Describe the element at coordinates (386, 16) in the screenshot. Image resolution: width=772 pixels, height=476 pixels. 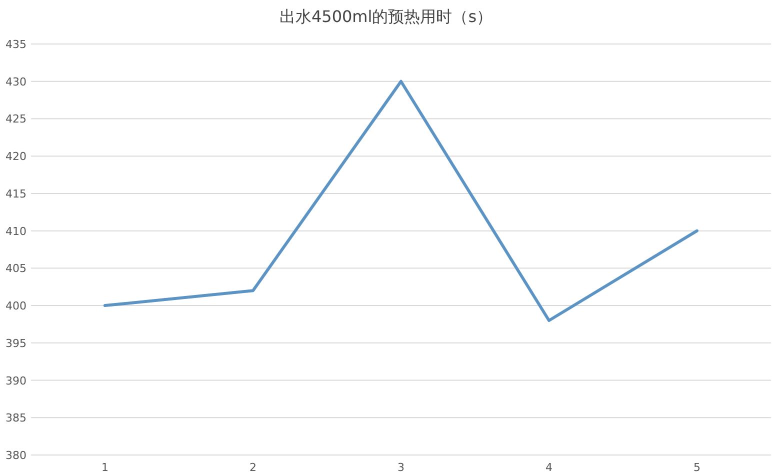
I see `chart-title: 出水4500ml的预热用时（s）` at that location.